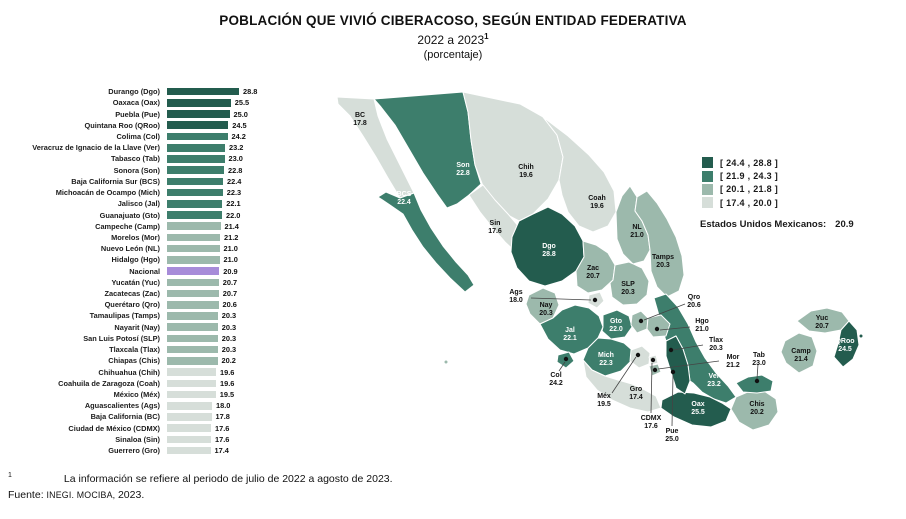  I want to click on bar-row-label: Nacional, so click(144, 271).